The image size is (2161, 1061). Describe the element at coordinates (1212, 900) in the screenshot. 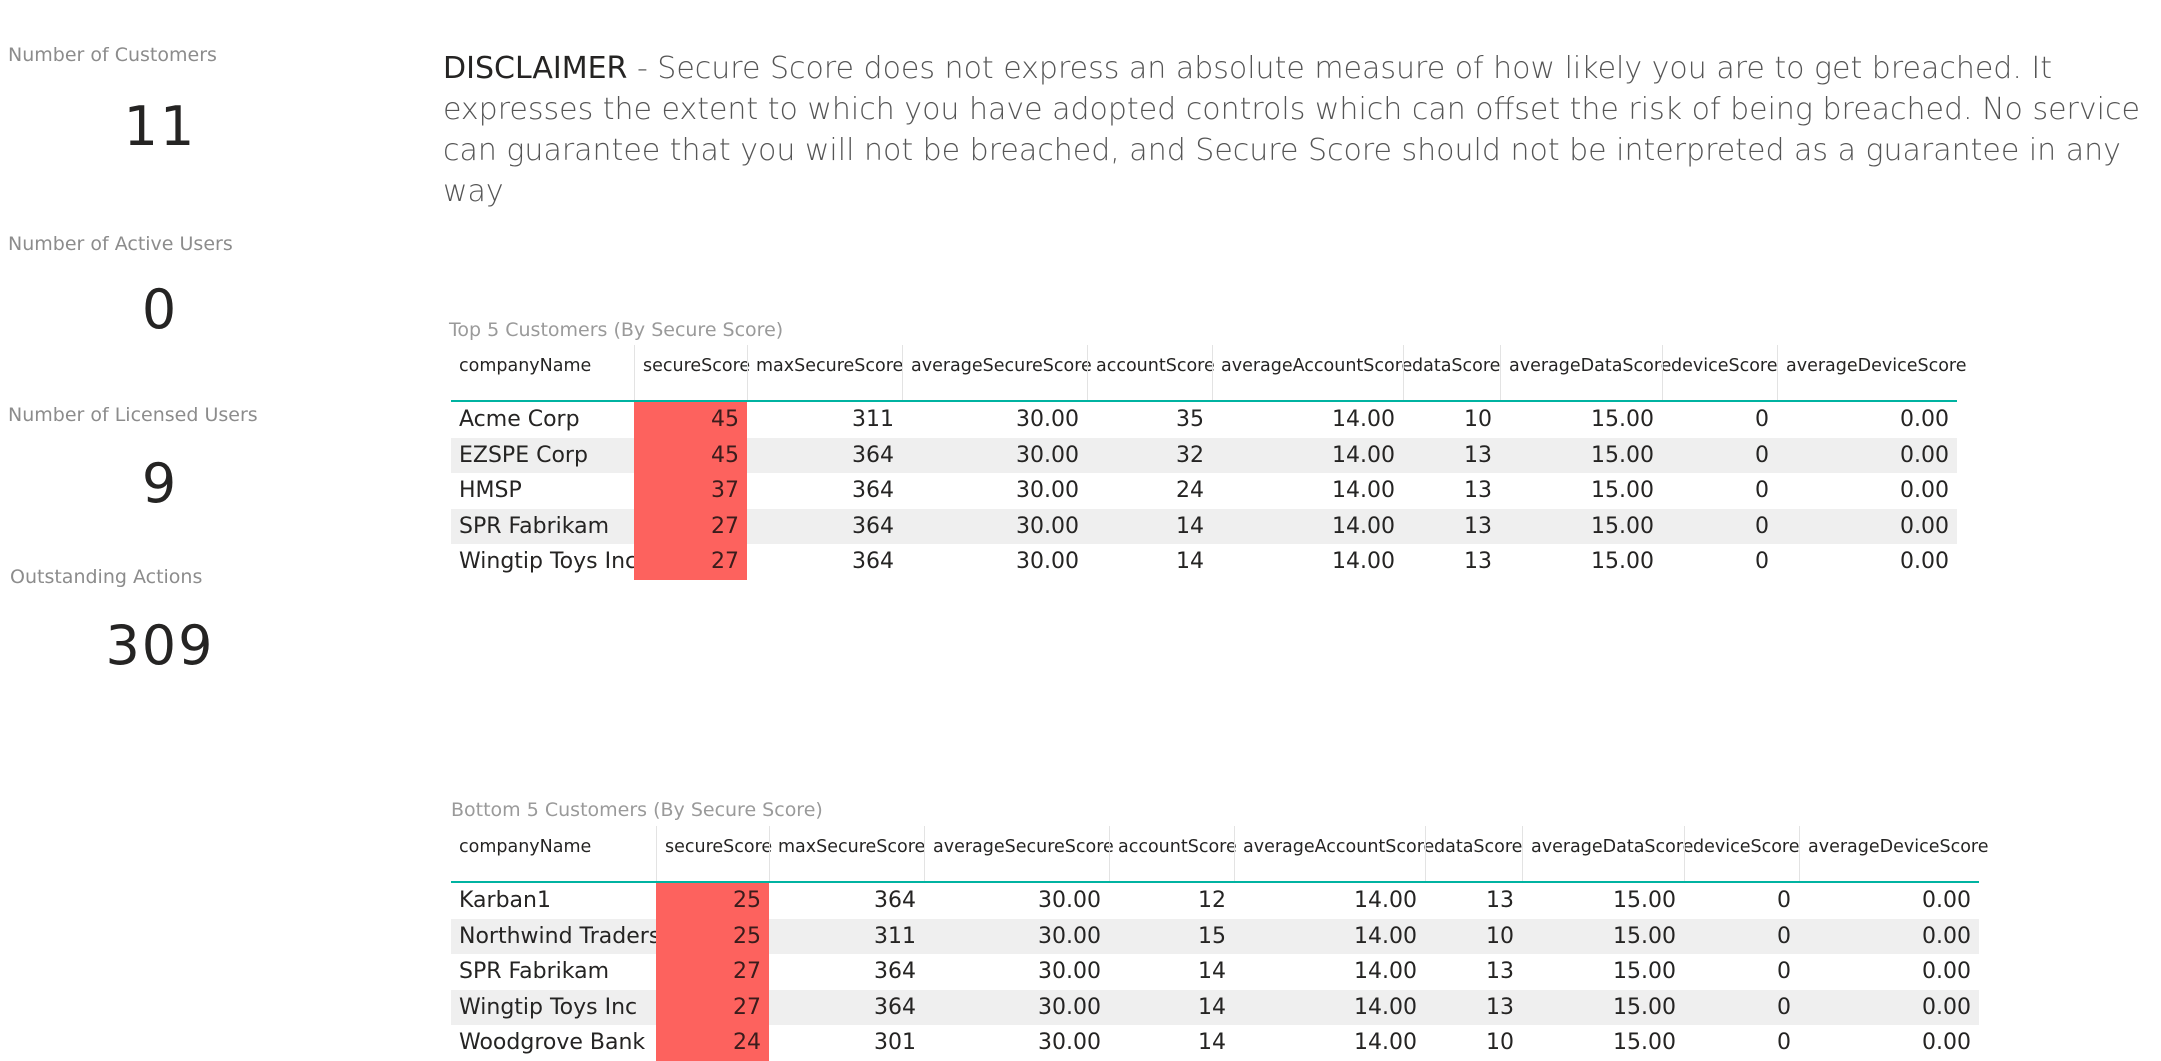

I see `cell-accountScore: 12` at that location.